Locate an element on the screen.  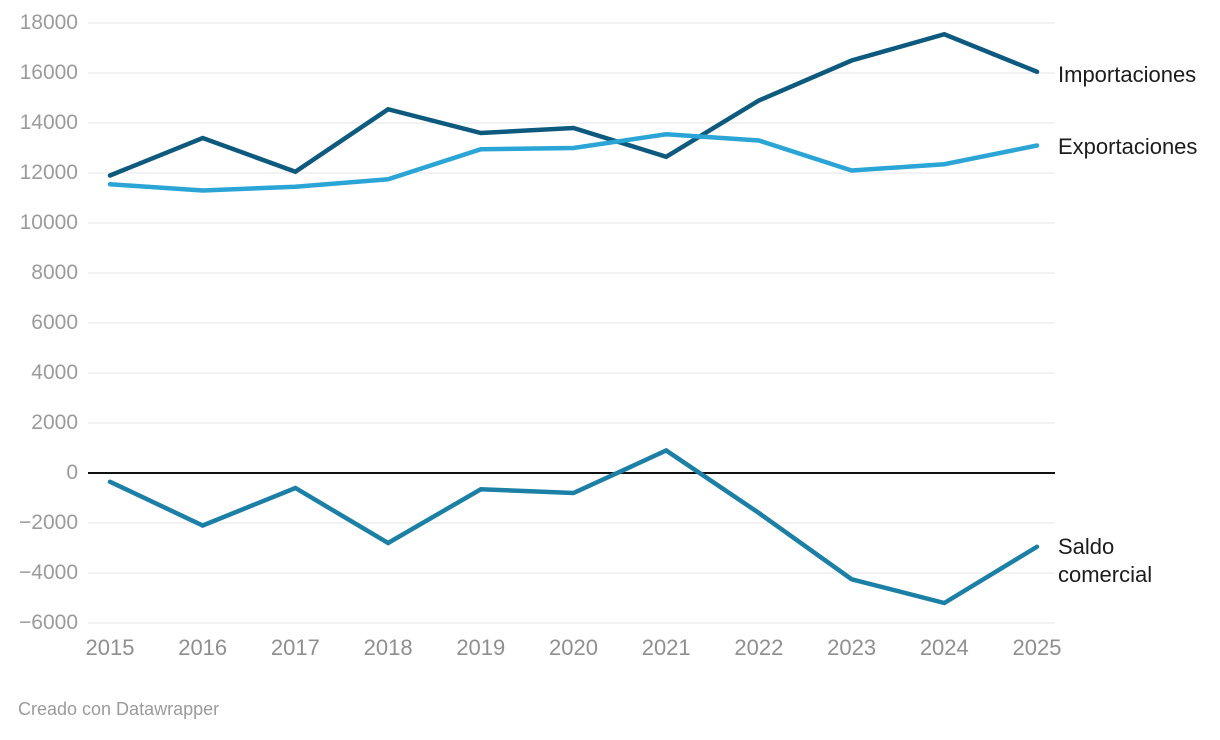
x-tick-label: 2020 is located at coordinates (573, 647).